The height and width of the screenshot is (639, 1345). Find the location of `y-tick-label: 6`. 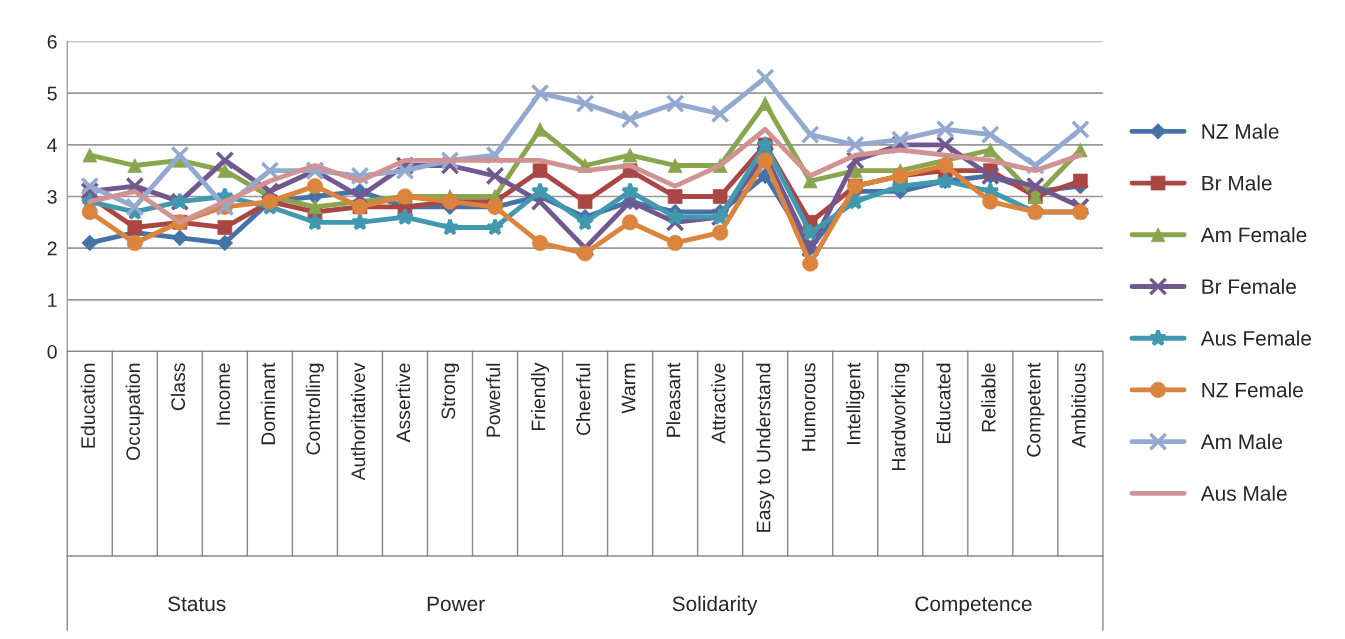

y-tick-label: 6 is located at coordinates (52, 42).